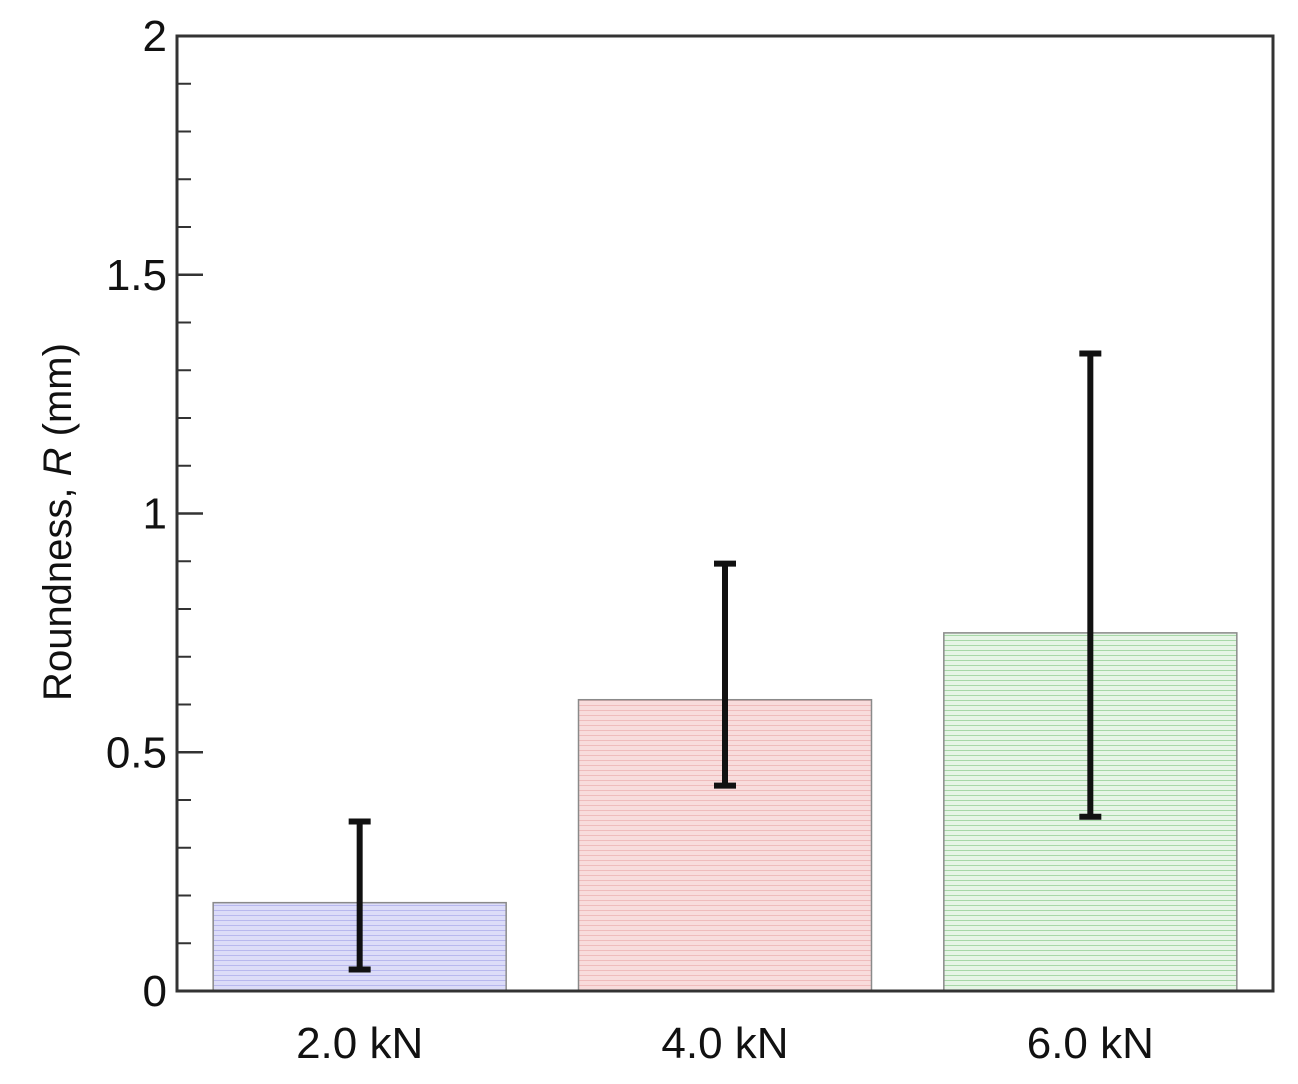  What do you see at coordinates (155, 36) in the screenshot?
I see `y-tick-label: 2` at bounding box center [155, 36].